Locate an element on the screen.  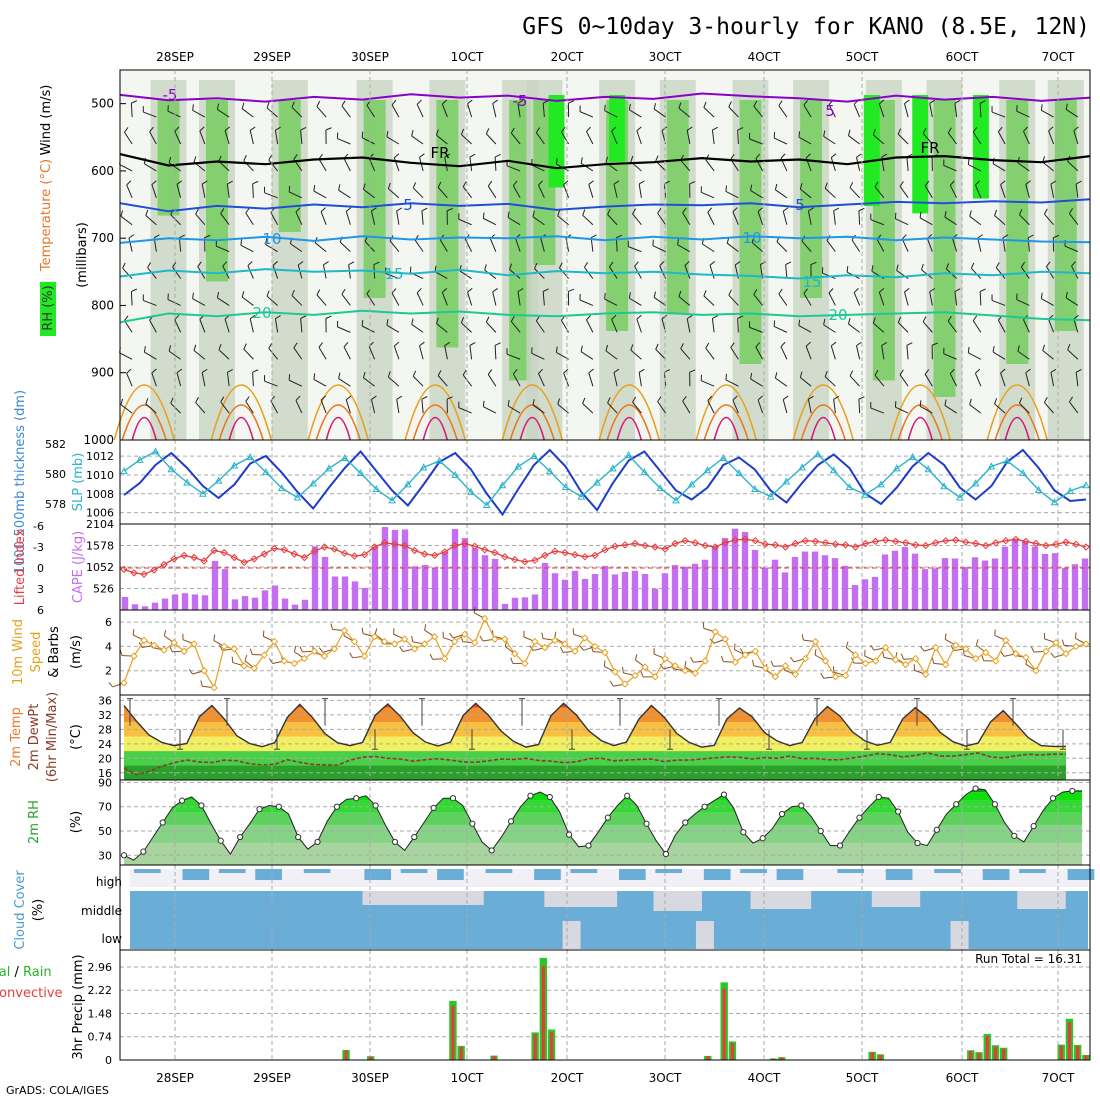
slp-tick-label: 1006 is located at coordinates (100, 513).